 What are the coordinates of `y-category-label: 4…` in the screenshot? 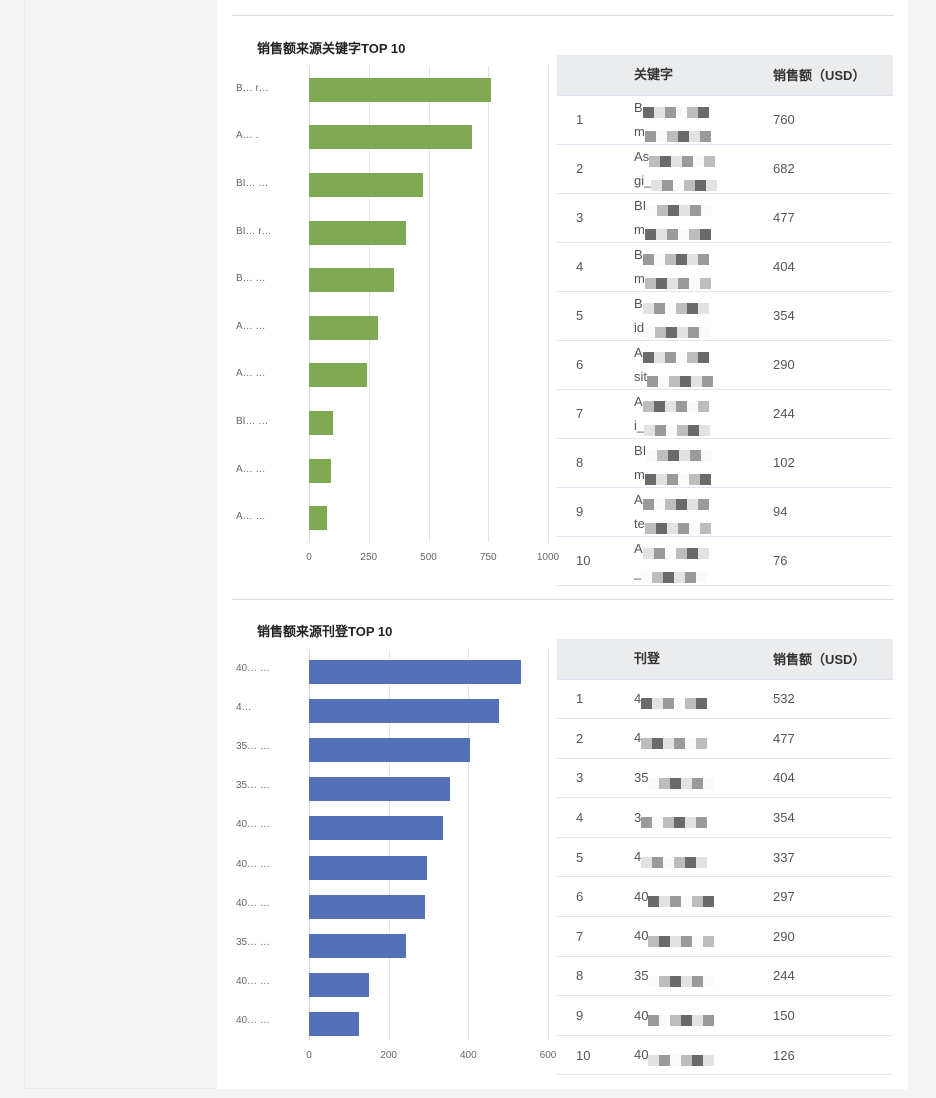 It's located at (244, 707).